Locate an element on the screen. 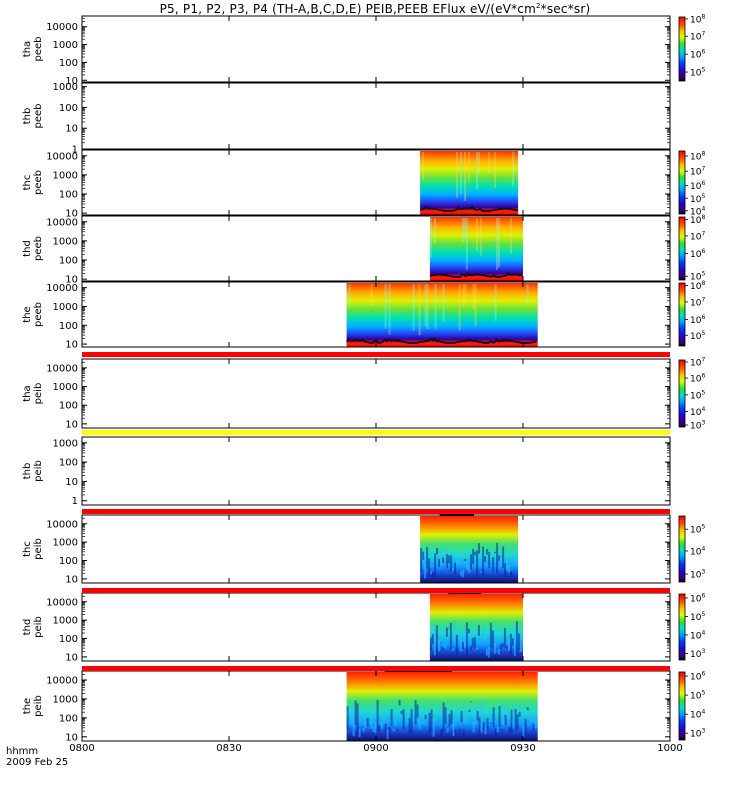  spectrogram-trace is located at coordinates (476, 275).